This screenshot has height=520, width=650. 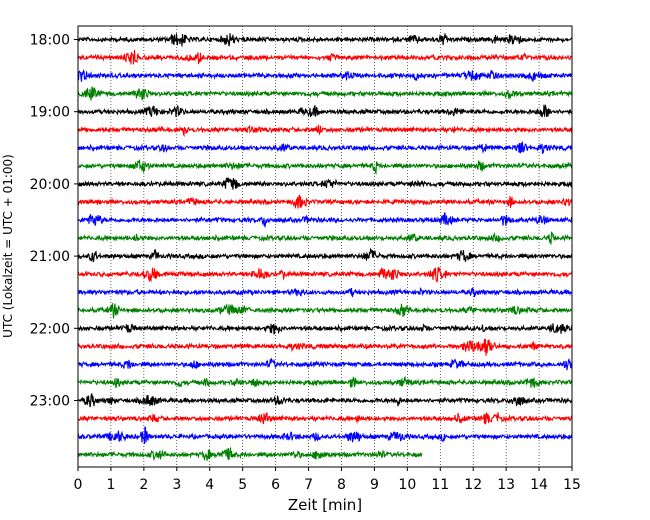 What do you see at coordinates (506, 485) in the screenshot?
I see `x-tick-label: 13` at bounding box center [506, 485].